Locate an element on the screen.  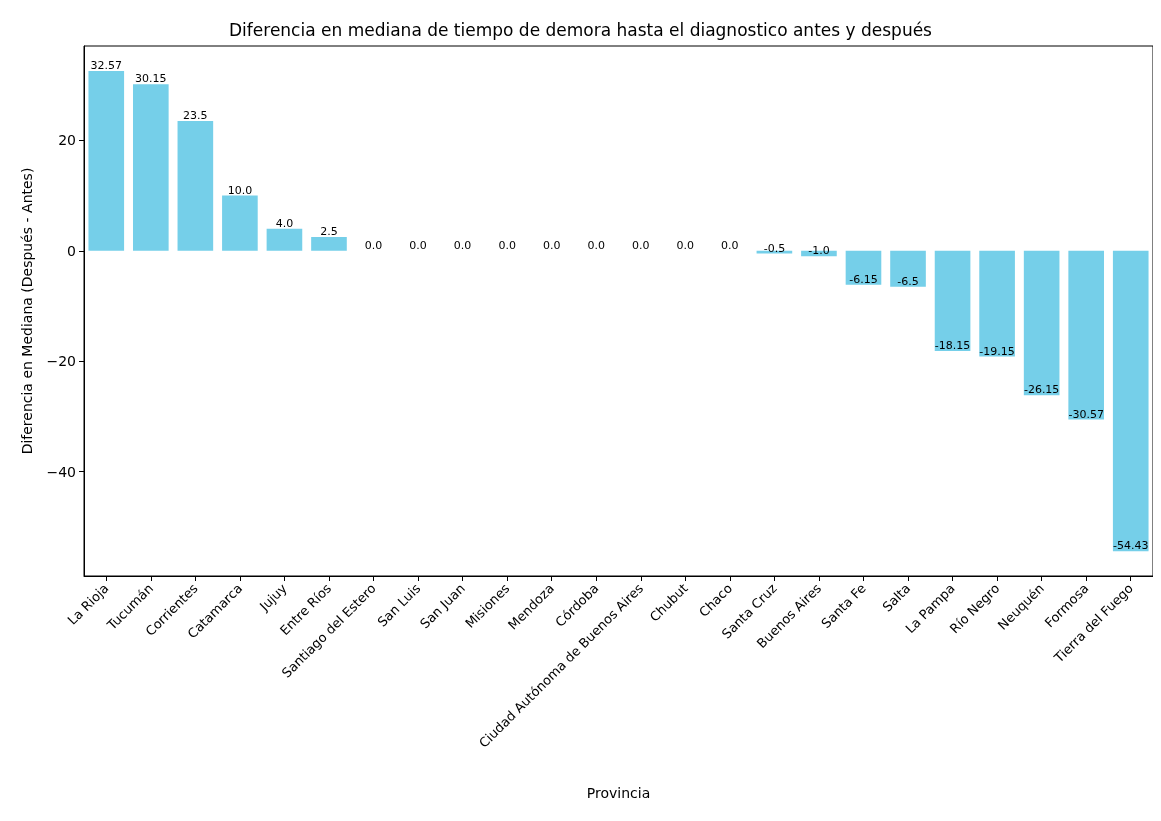
data-label: -6.15 is located at coordinates (863, 279).